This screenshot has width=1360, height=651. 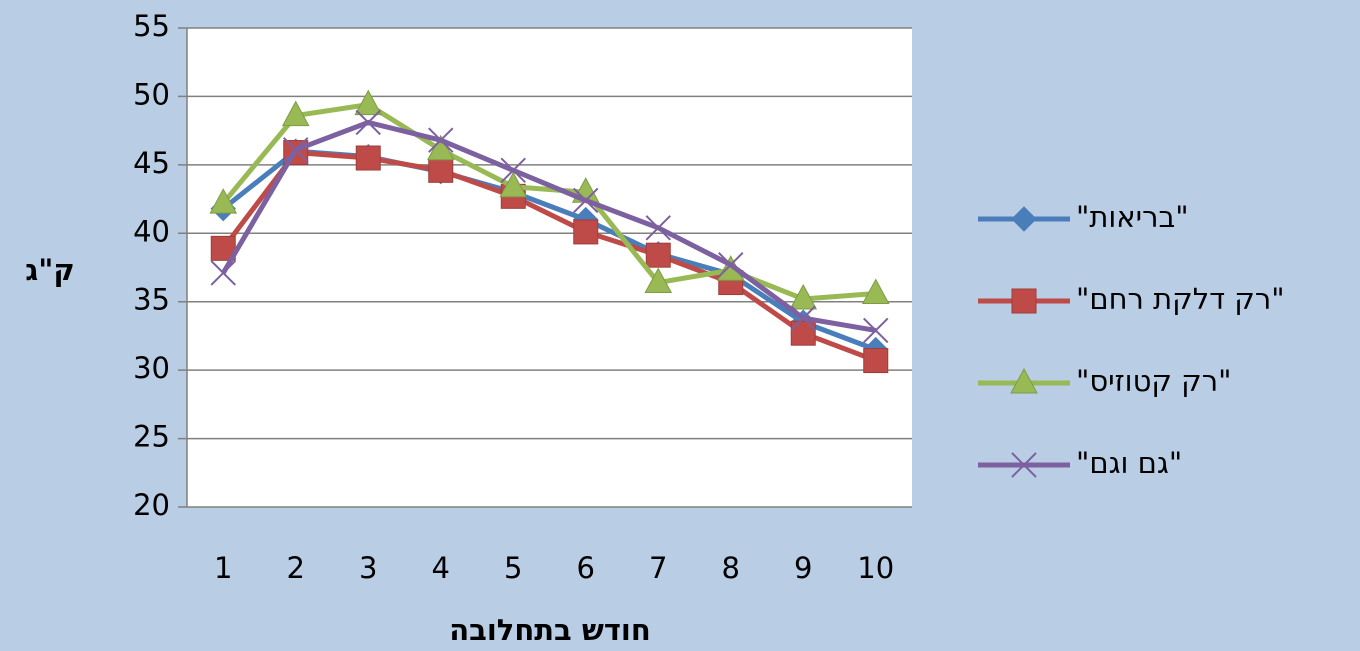 What do you see at coordinates (658, 568) in the screenshot?
I see `x-tick-label: 7` at bounding box center [658, 568].